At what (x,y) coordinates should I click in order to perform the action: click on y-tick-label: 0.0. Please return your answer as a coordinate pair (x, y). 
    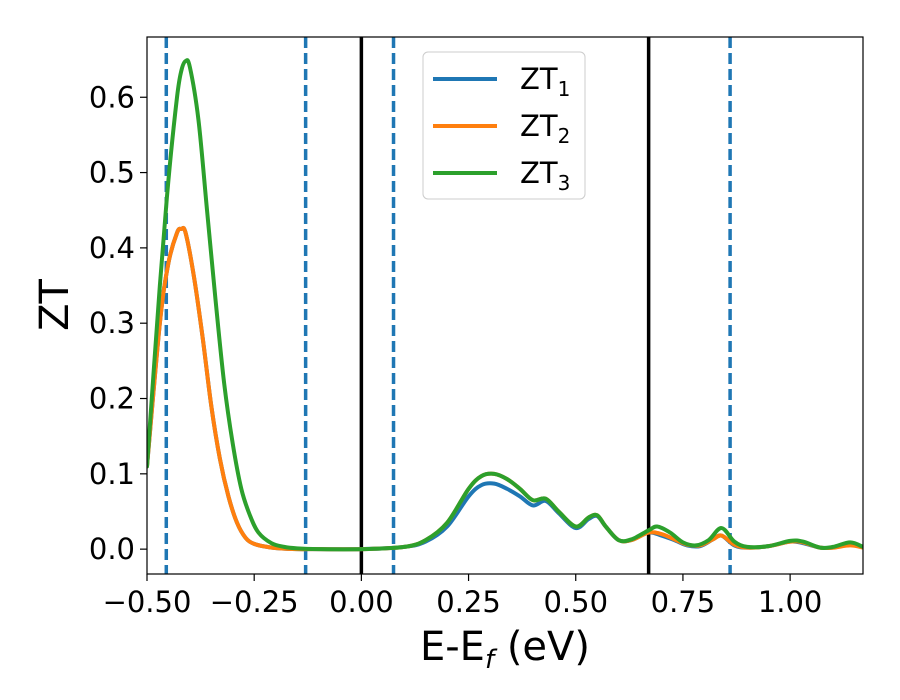
    Looking at the image, I should click on (112, 549).